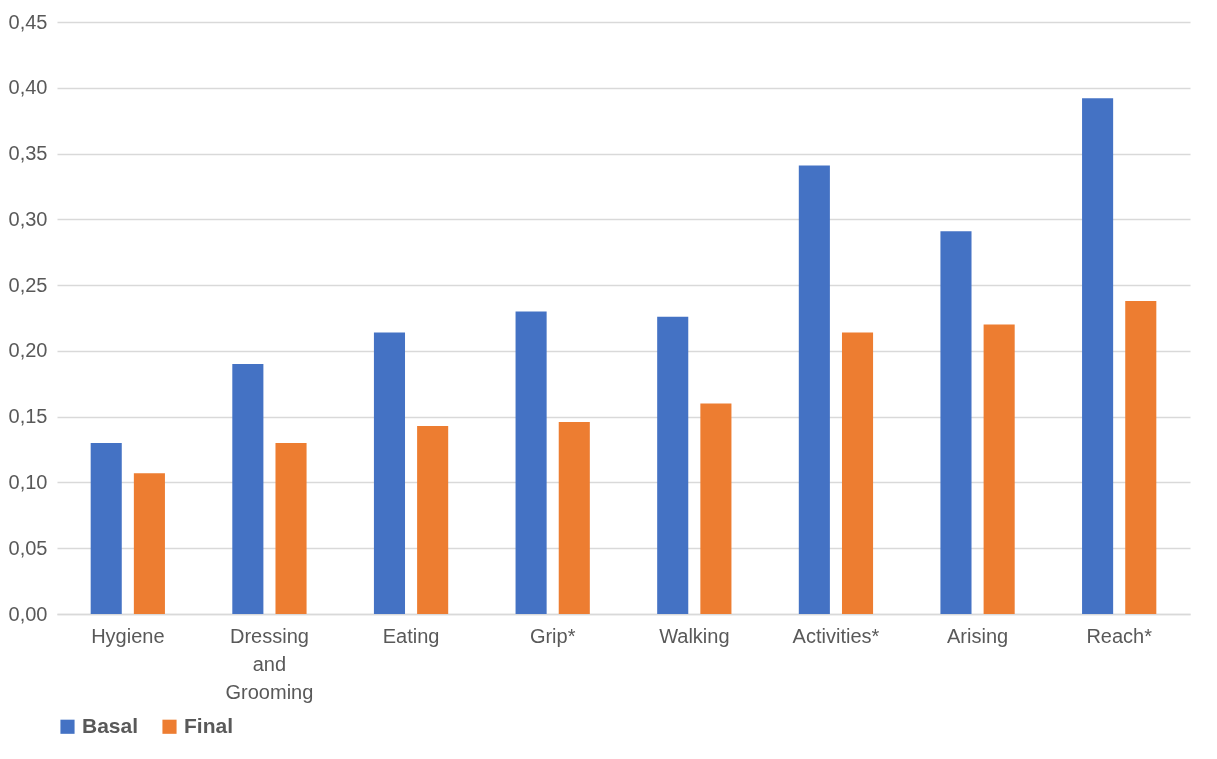 The width and height of the screenshot is (1217, 759). I want to click on y-tick-label: 0,15, so click(28, 416).